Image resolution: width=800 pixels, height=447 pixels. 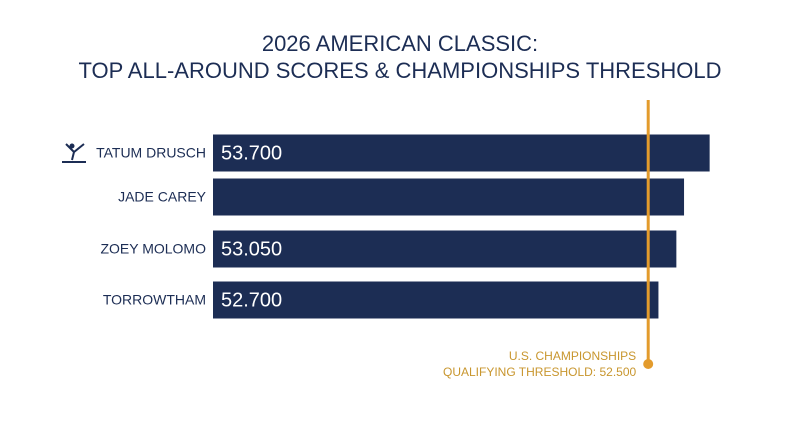 What do you see at coordinates (540, 372) in the screenshot?
I see `threshold-label: QUALIFYING THRESHOLD: 52.500` at bounding box center [540, 372].